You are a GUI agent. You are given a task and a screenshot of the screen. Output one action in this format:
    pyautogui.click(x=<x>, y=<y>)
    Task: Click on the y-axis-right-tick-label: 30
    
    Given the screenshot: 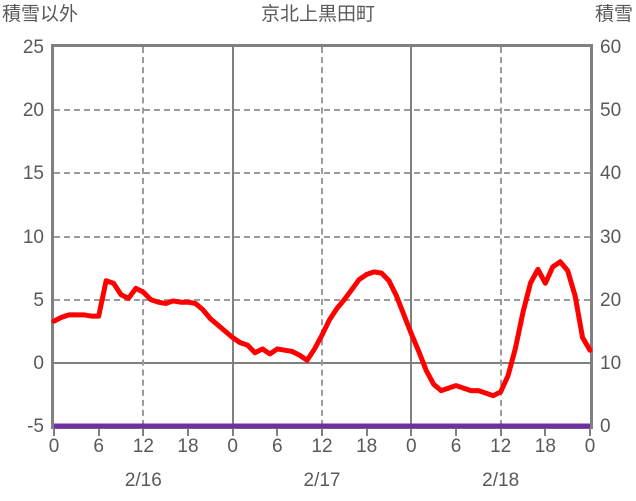 What is the action you would take?
    pyautogui.click(x=611, y=237)
    